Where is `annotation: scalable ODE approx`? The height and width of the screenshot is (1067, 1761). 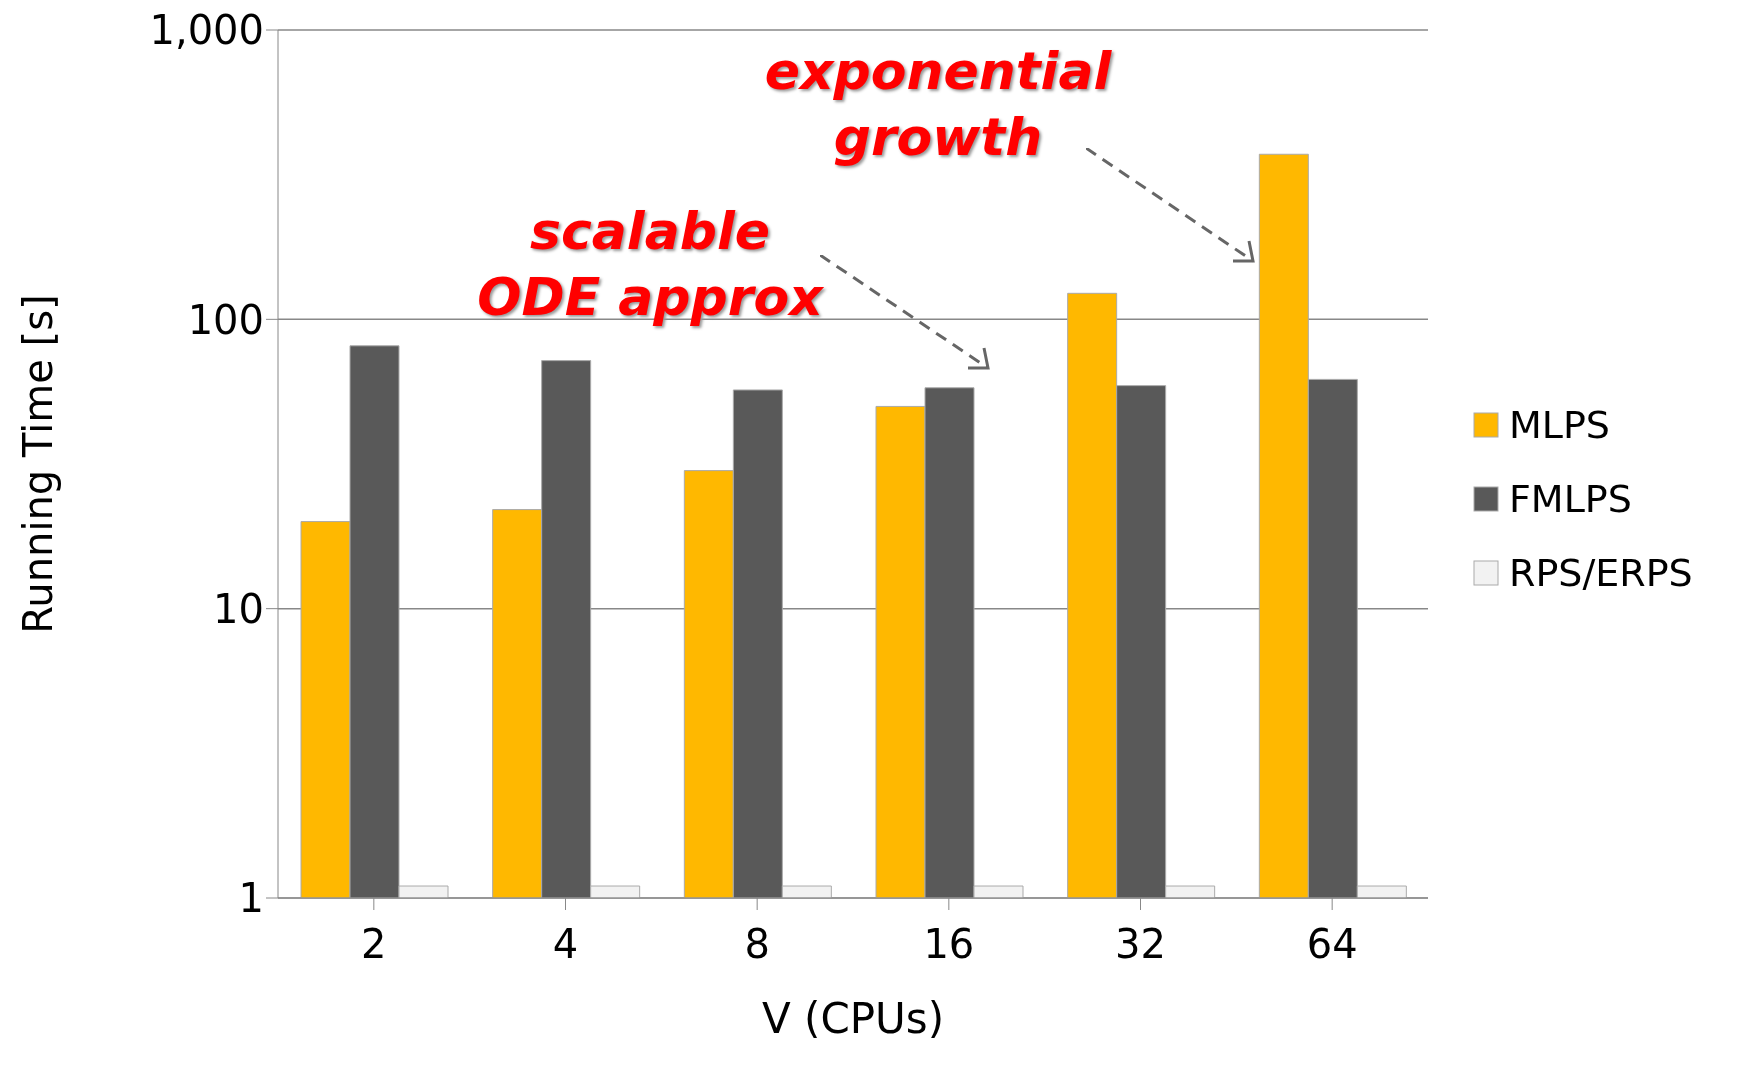
annotation: scalable ODE approx is located at coordinates (650, 264).